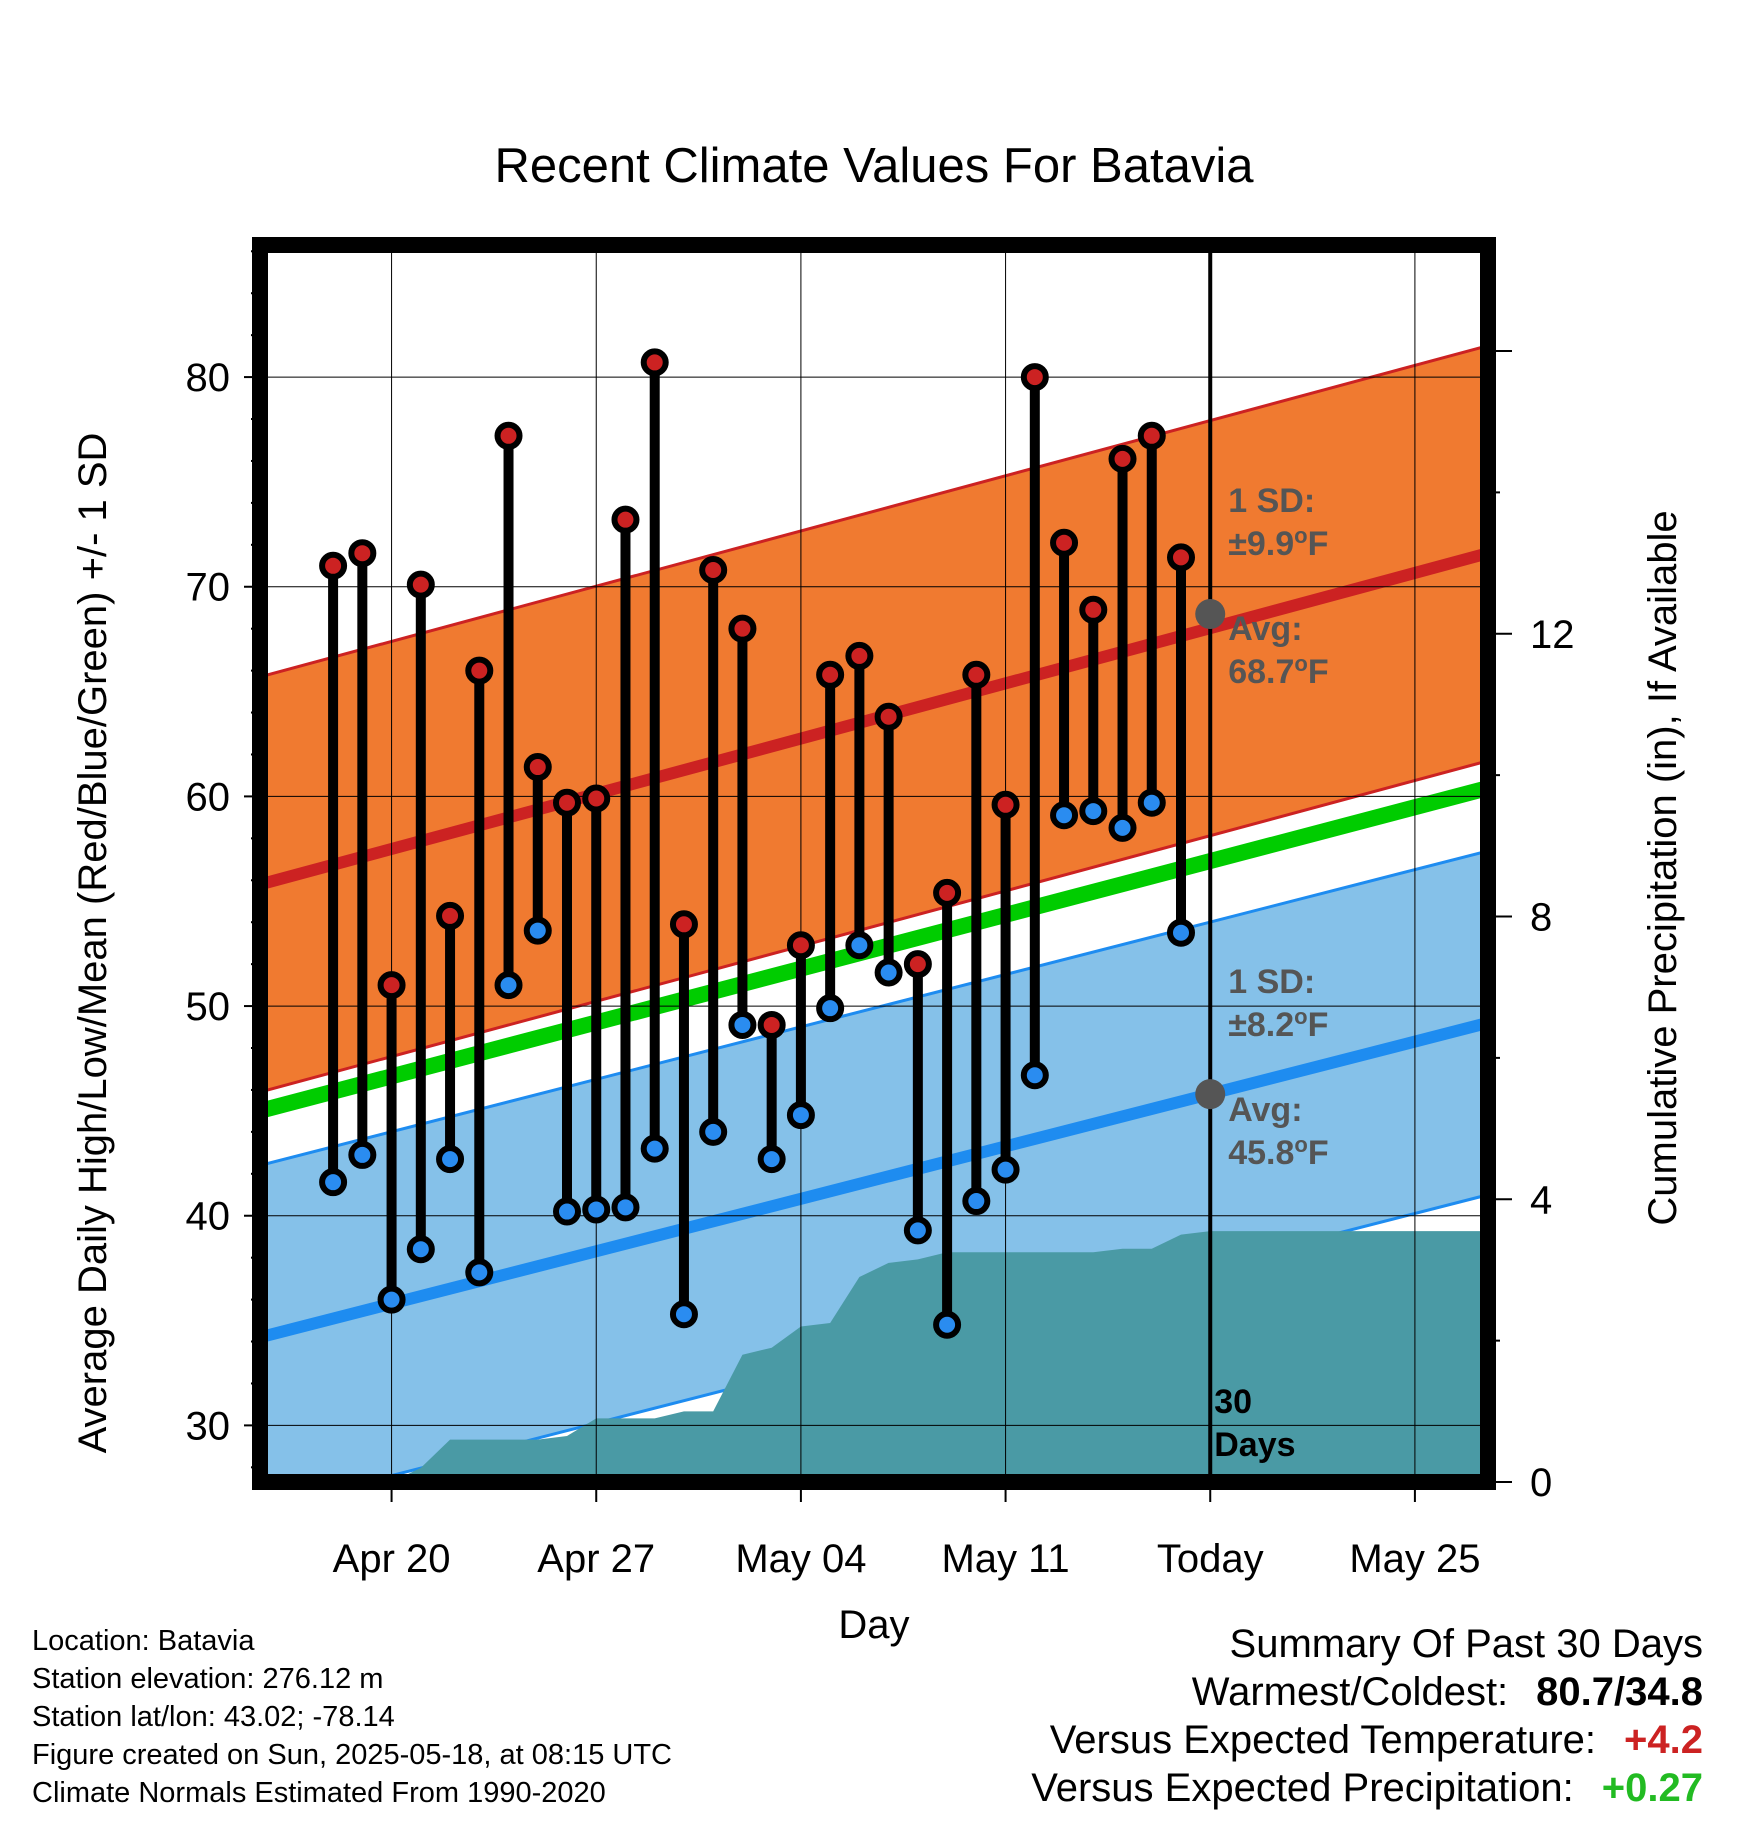 Image resolution: width=1748 pixels, height=1828 pixels. I want to click on mean-normal-line, so click(874, 949).